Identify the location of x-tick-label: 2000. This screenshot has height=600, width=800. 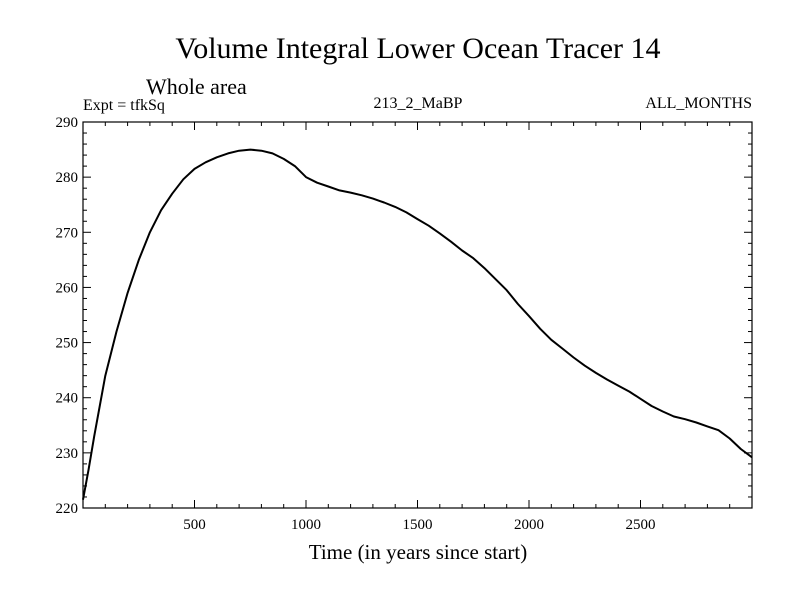
(529, 525).